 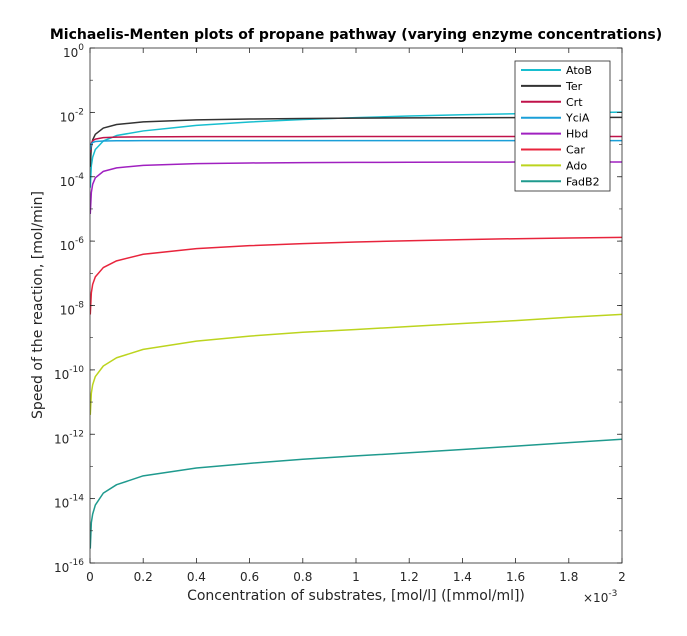 What do you see at coordinates (622, 577) in the screenshot?
I see `x-tick-label: 2` at bounding box center [622, 577].